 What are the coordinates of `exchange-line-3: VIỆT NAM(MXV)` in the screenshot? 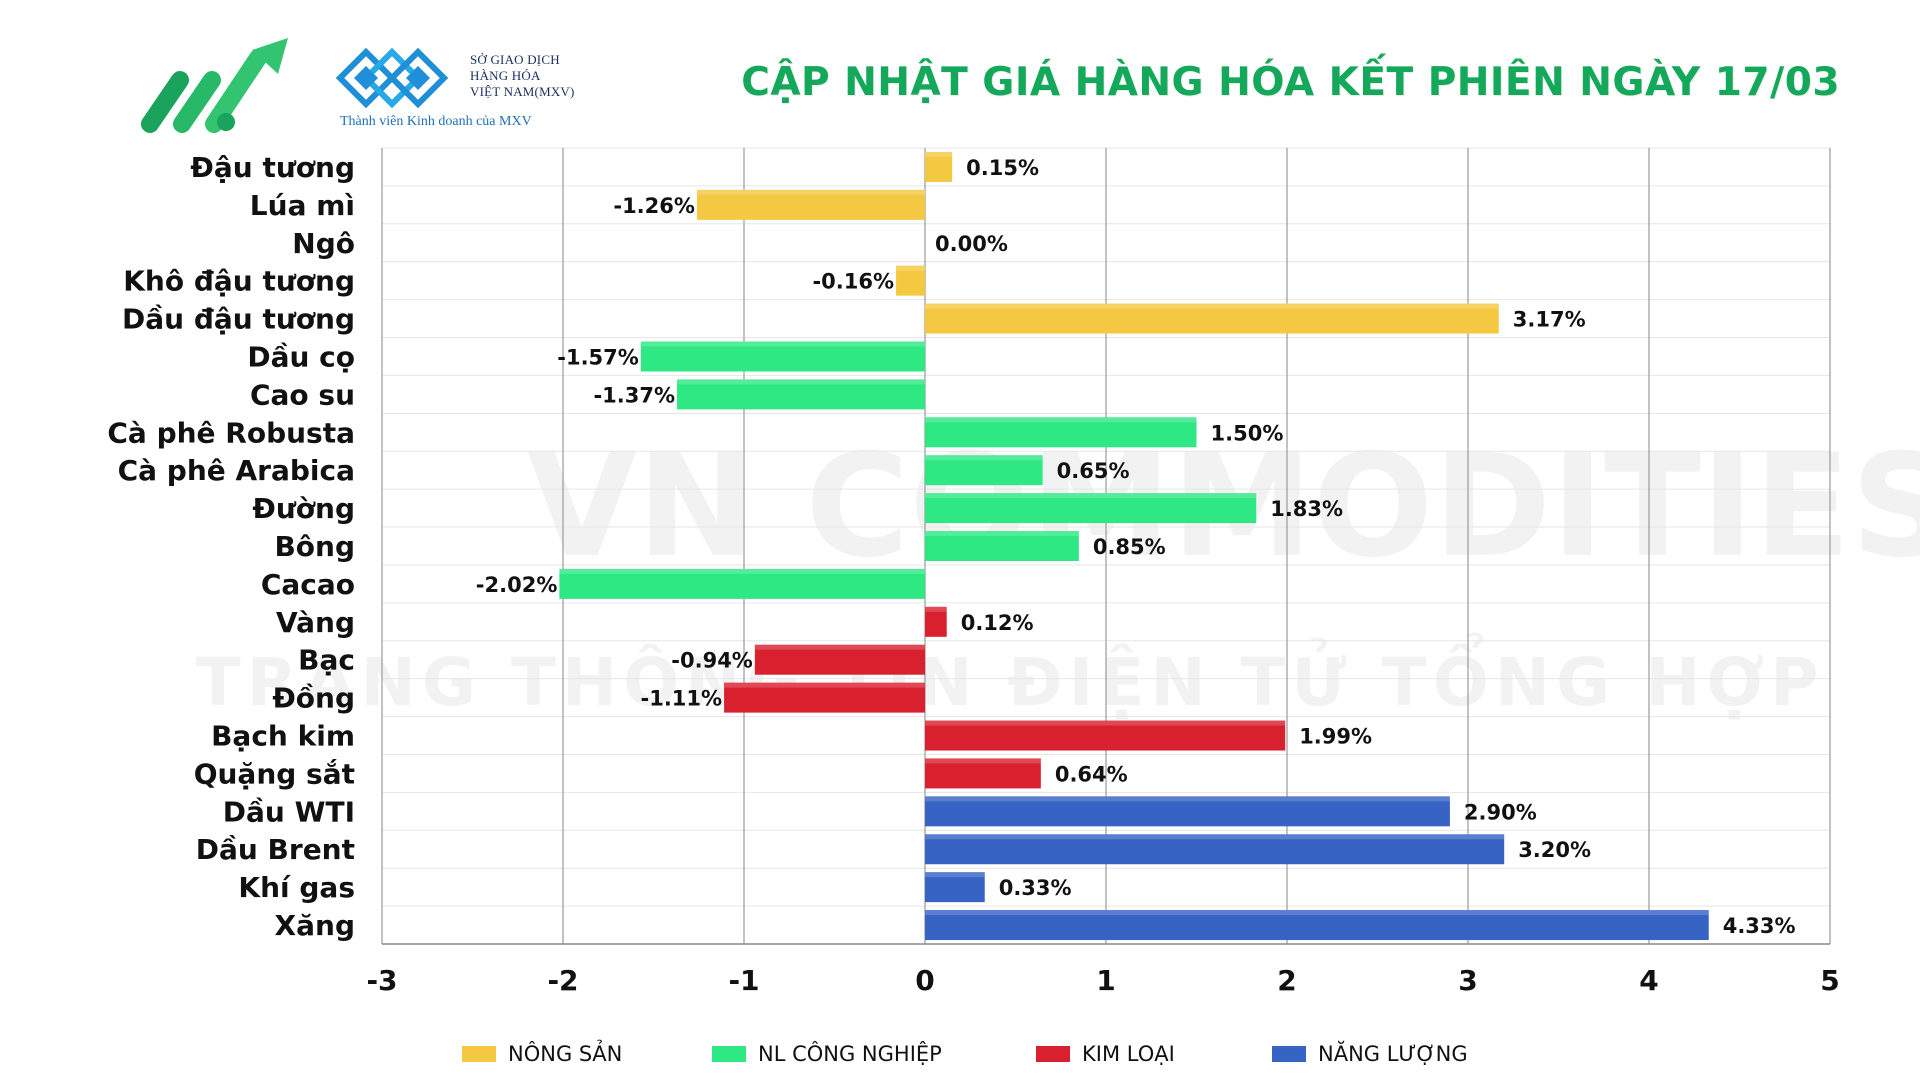 It's located at (522, 91).